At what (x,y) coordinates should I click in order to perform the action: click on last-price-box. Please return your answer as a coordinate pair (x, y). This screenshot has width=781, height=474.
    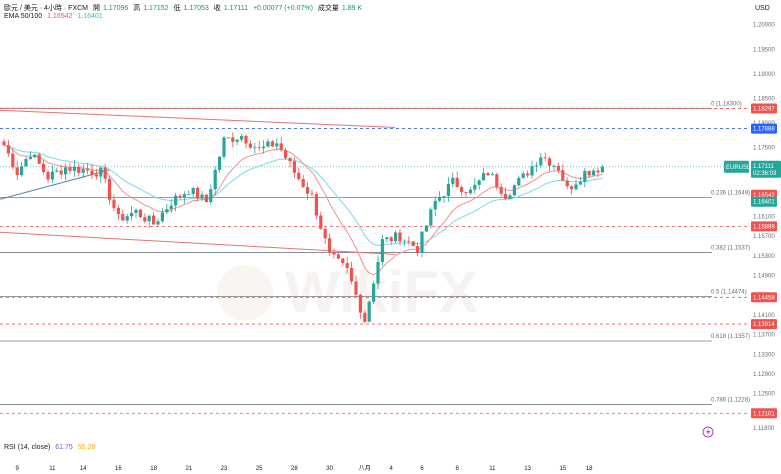
    Looking at the image, I should click on (766, 169).